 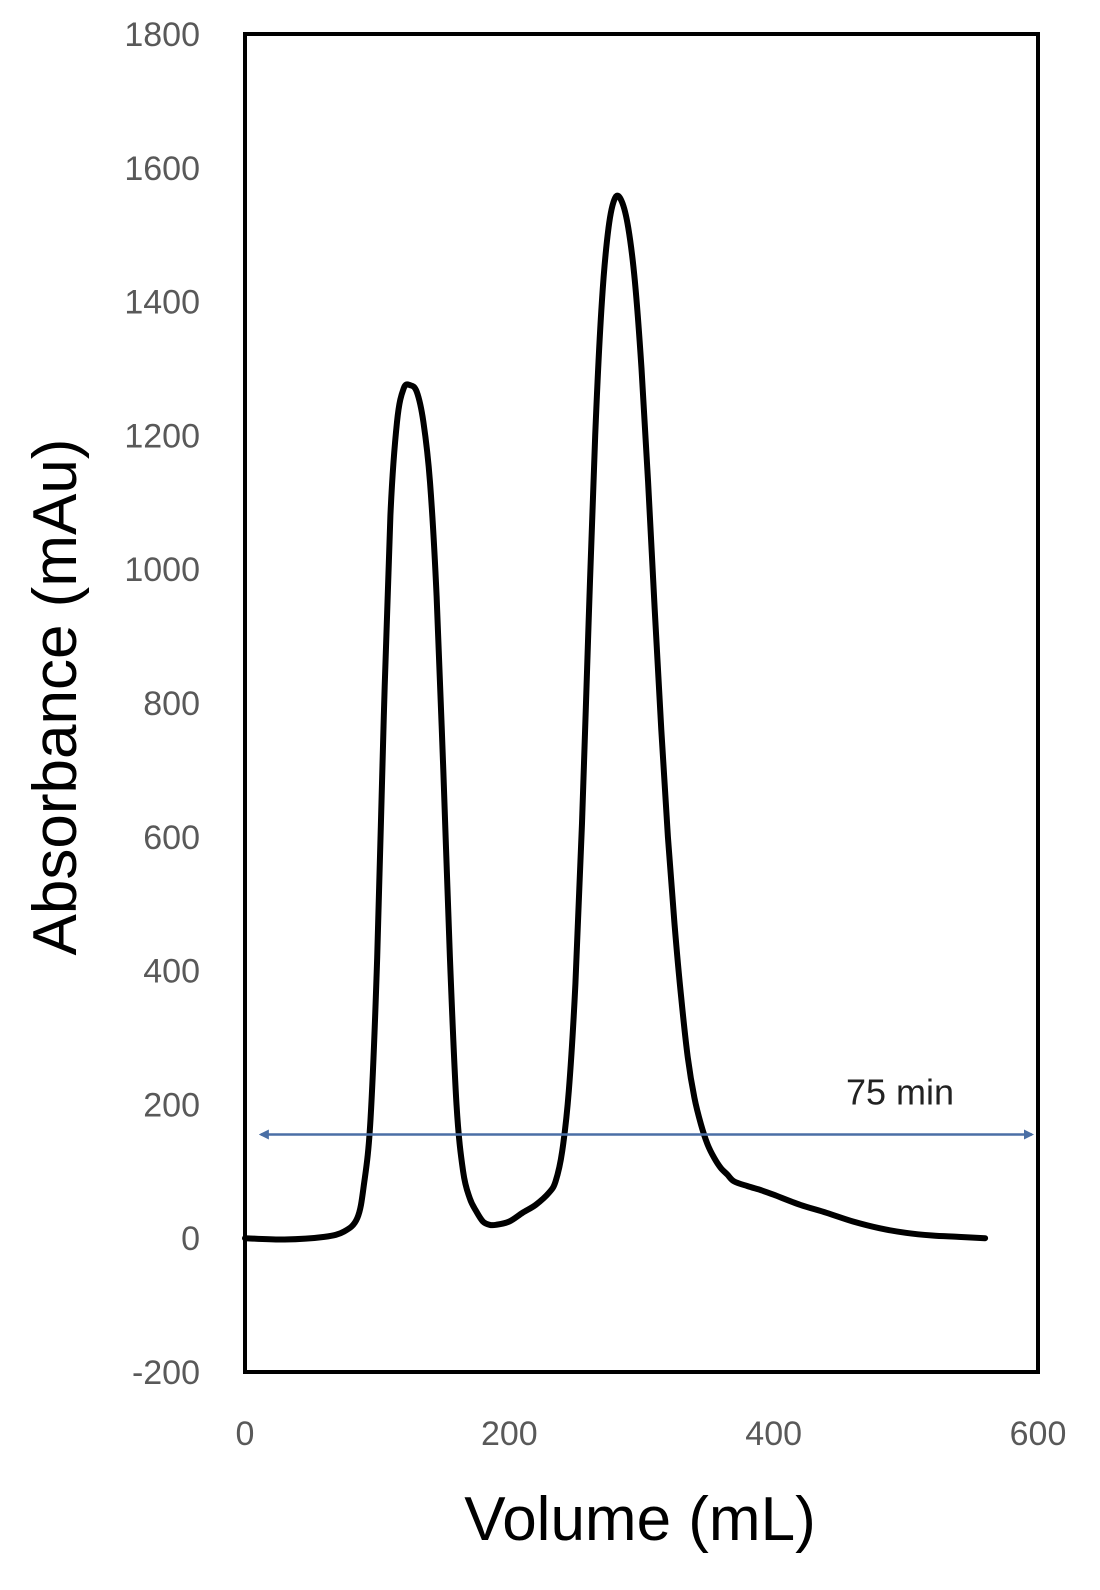 What do you see at coordinates (639, 1519) in the screenshot?
I see `x-axis-title: Volume (mL)` at bounding box center [639, 1519].